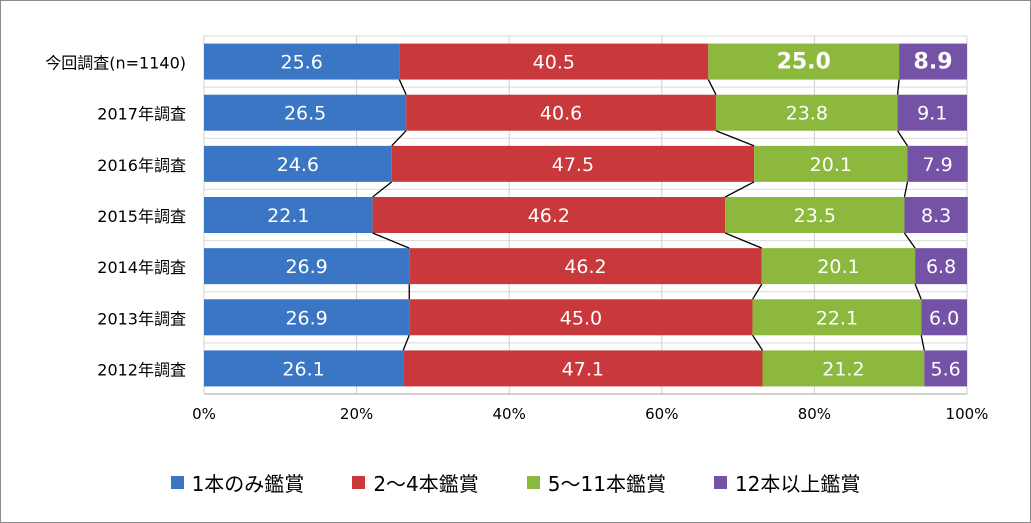 The height and width of the screenshot is (523, 1031). I want to click on bar-r4-s3, so click(941, 266).